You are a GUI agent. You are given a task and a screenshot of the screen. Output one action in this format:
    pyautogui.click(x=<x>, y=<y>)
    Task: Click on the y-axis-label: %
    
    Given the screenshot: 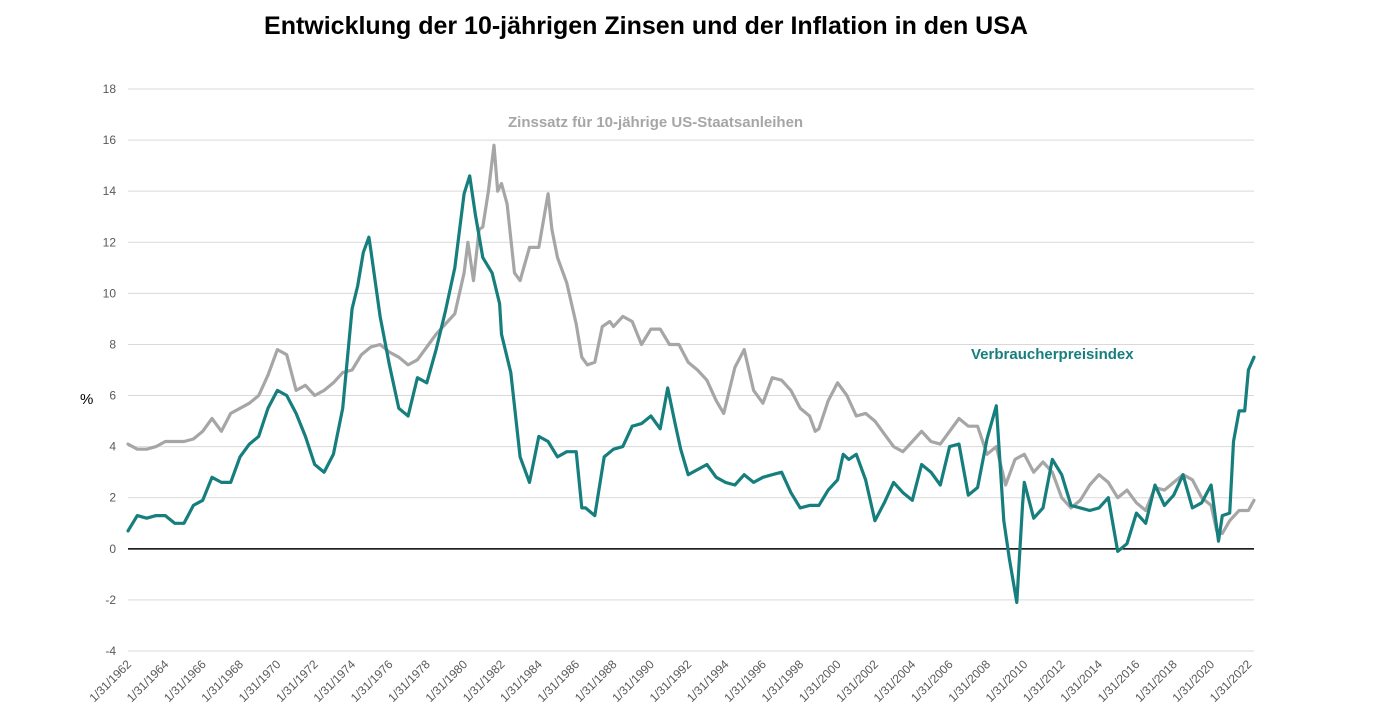 What is the action you would take?
    pyautogui.click(x=86, y=399)
    